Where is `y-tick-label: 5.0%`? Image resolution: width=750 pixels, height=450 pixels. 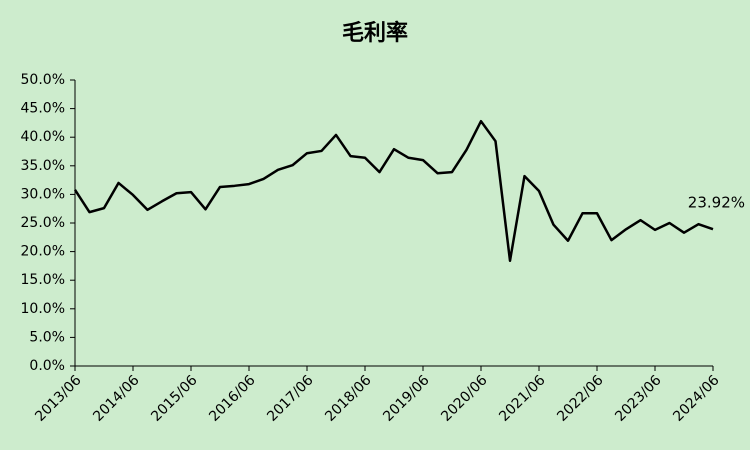 y-tick-label: 5.0% is located at coordinates (47, 337).